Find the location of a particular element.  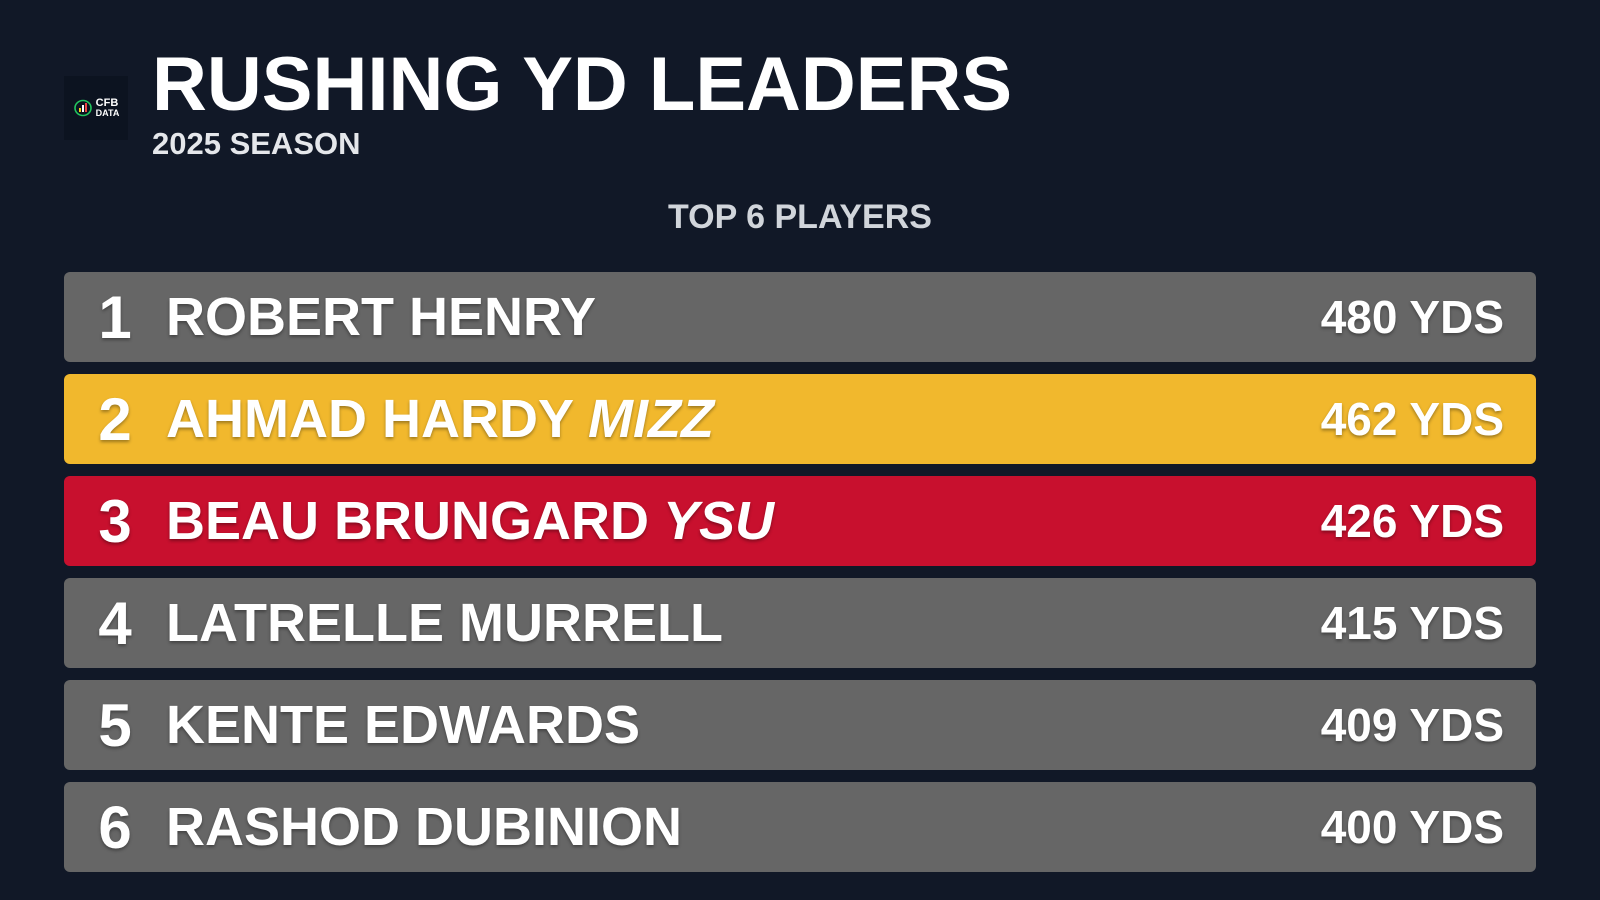

leader-rank: 2 is located at coordinates (115, 419).